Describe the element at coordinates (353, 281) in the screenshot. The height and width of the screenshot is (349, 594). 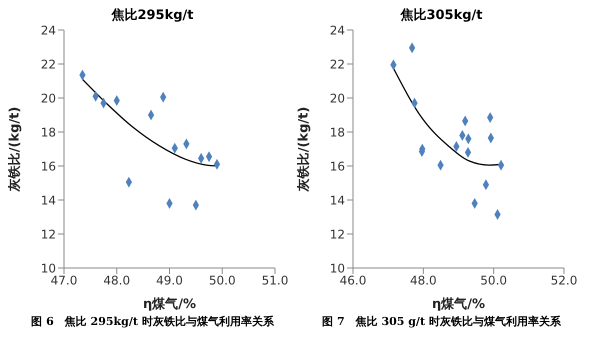
I see `x-tick-label: 46.0` at that location.